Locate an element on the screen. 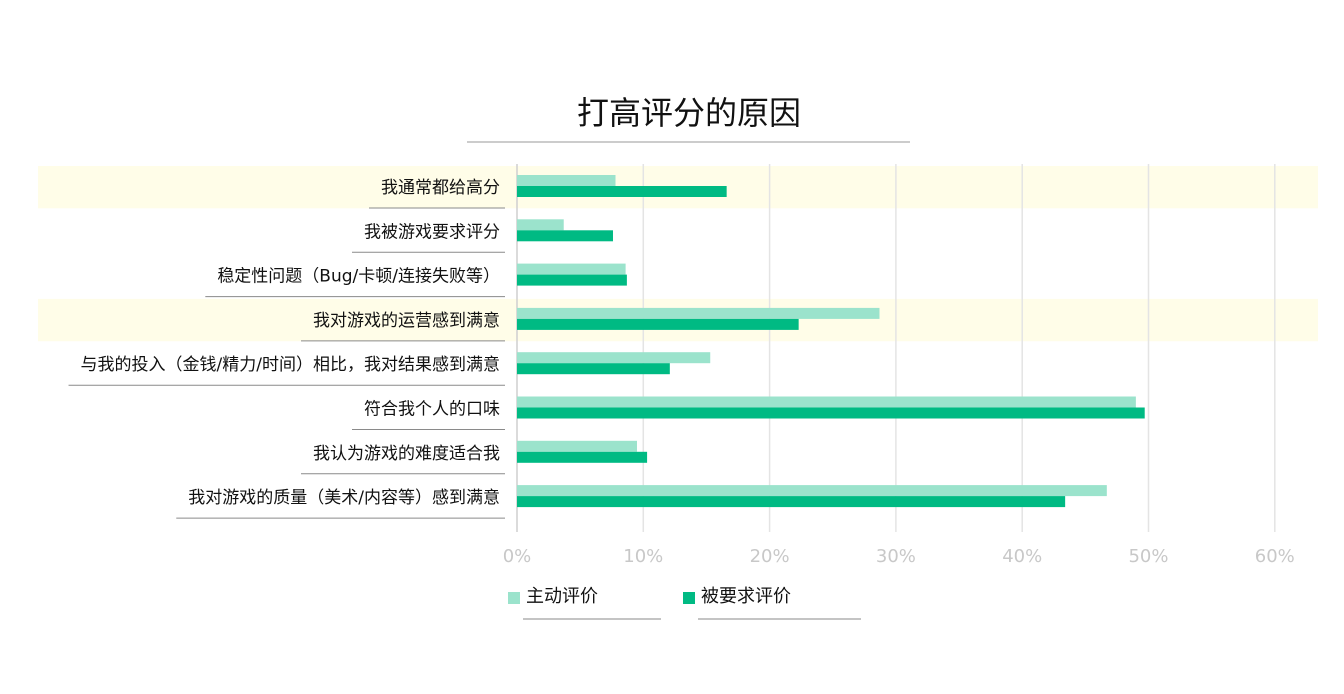 This screenshot has height=694, width=1344. x-tick-label: 10% is located at coordinates (643, 556).